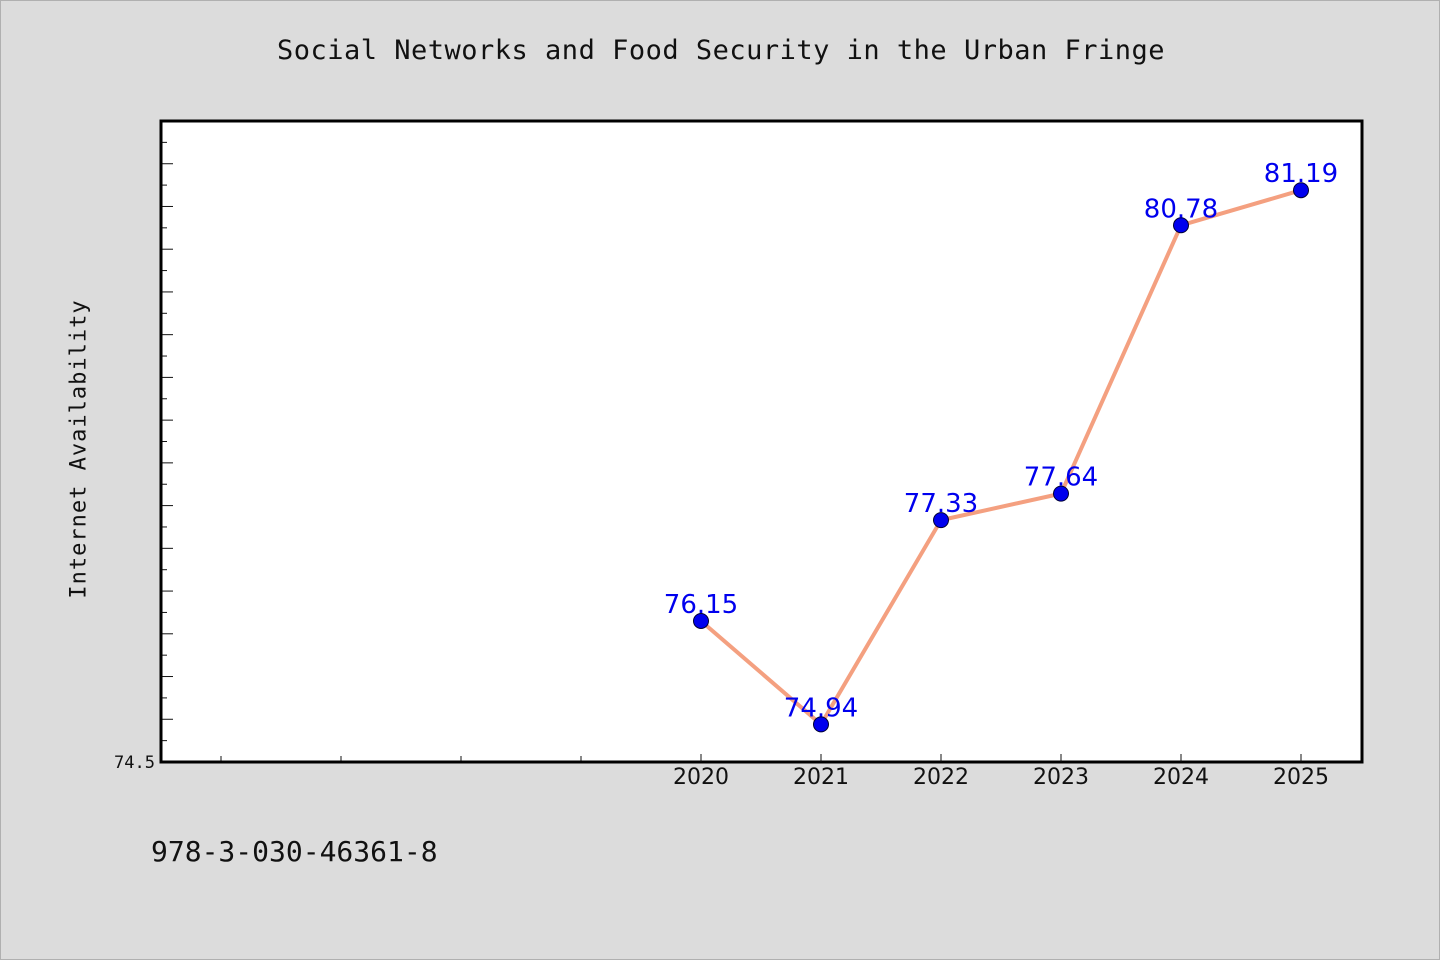  What do you see at coordinates (941, 777) in the screenshot?
I see `x-tick-label: 2022` at bounding box center [941, 777].